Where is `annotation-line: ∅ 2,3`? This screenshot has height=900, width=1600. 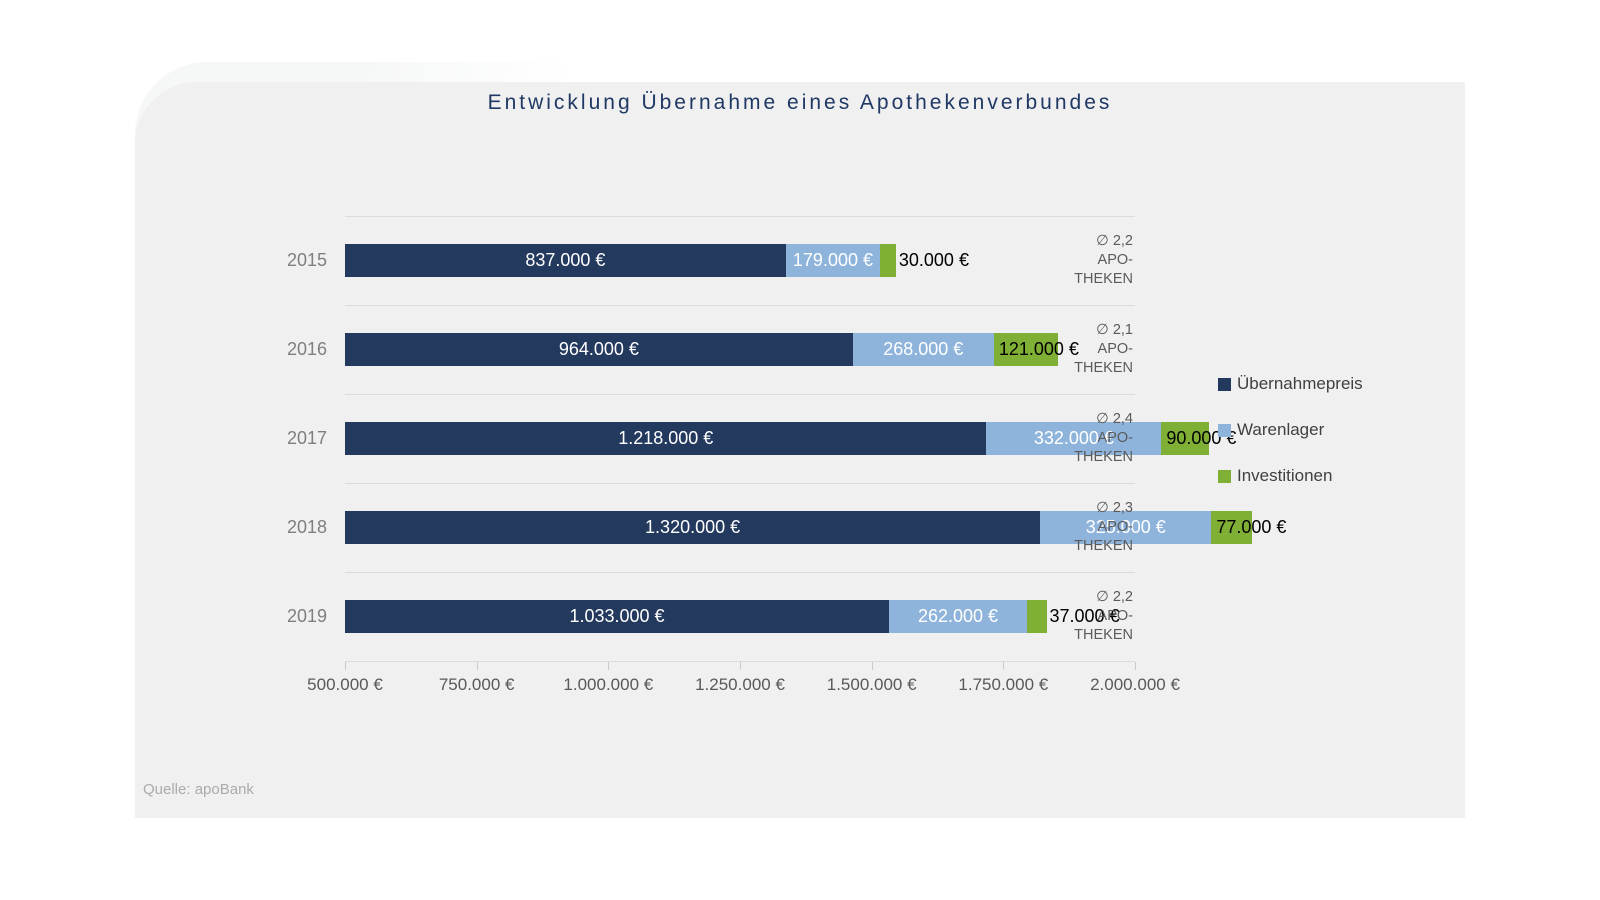 annotation-line: ∅ 2,3 is located at coordinates (1114, 508).